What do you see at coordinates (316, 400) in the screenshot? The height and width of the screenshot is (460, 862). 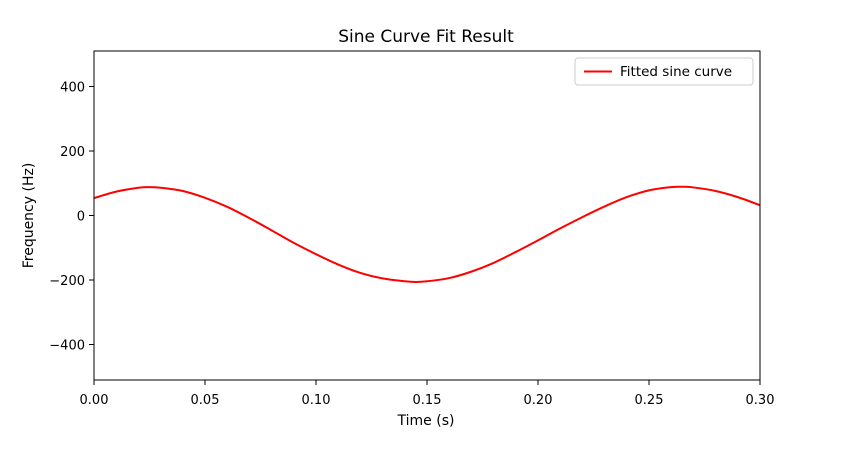 I see `x-tick-label: 0.10` at bounding box center [316, 400].